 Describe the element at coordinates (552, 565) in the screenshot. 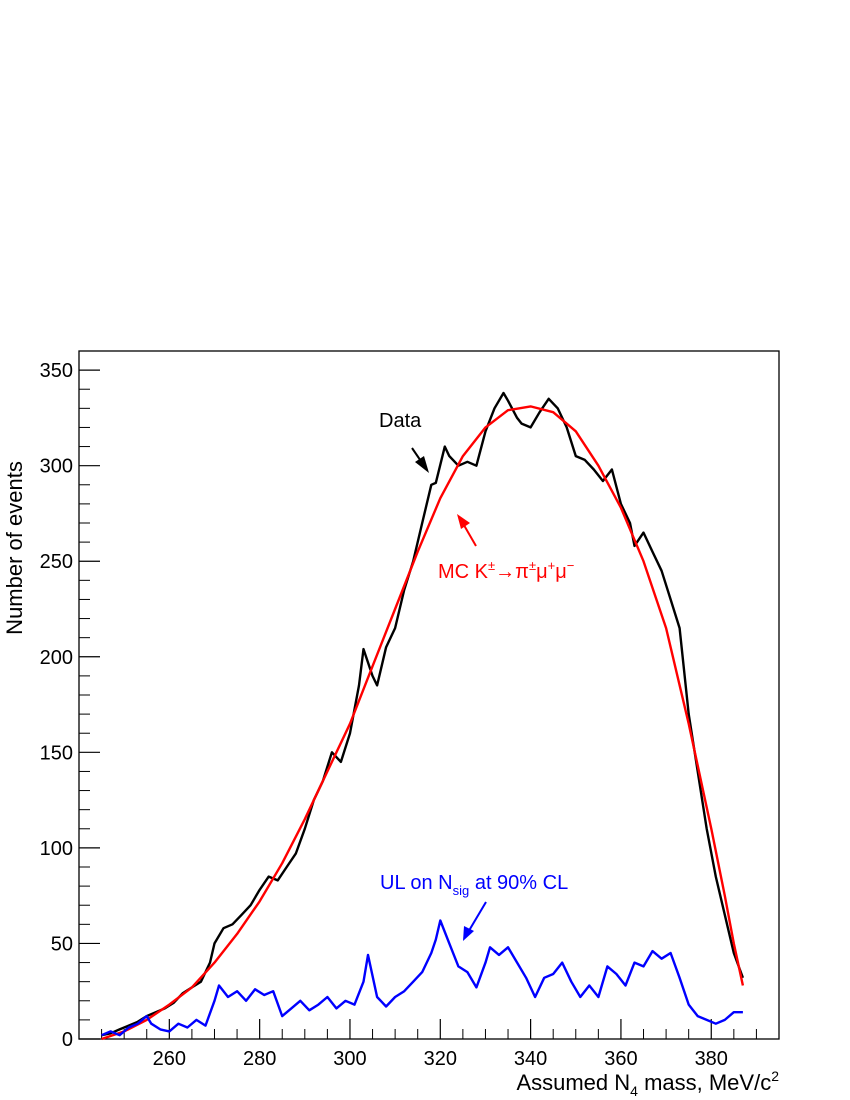

I see `mc-annotation-sup3: +` at that location.